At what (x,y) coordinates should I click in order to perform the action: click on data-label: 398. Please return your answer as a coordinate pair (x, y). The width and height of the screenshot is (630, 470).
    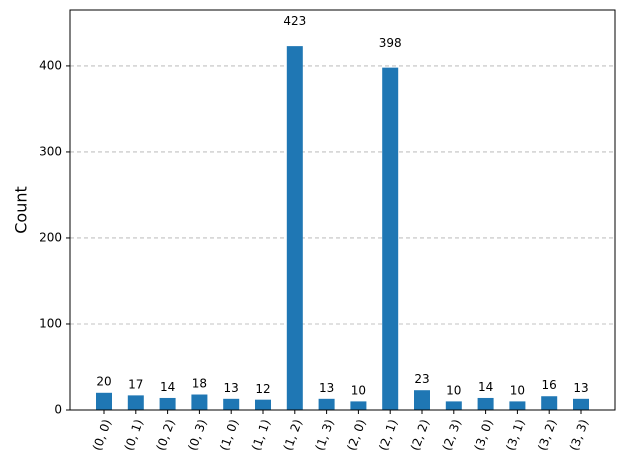
    Looking at the image, I should click on (390, 43).